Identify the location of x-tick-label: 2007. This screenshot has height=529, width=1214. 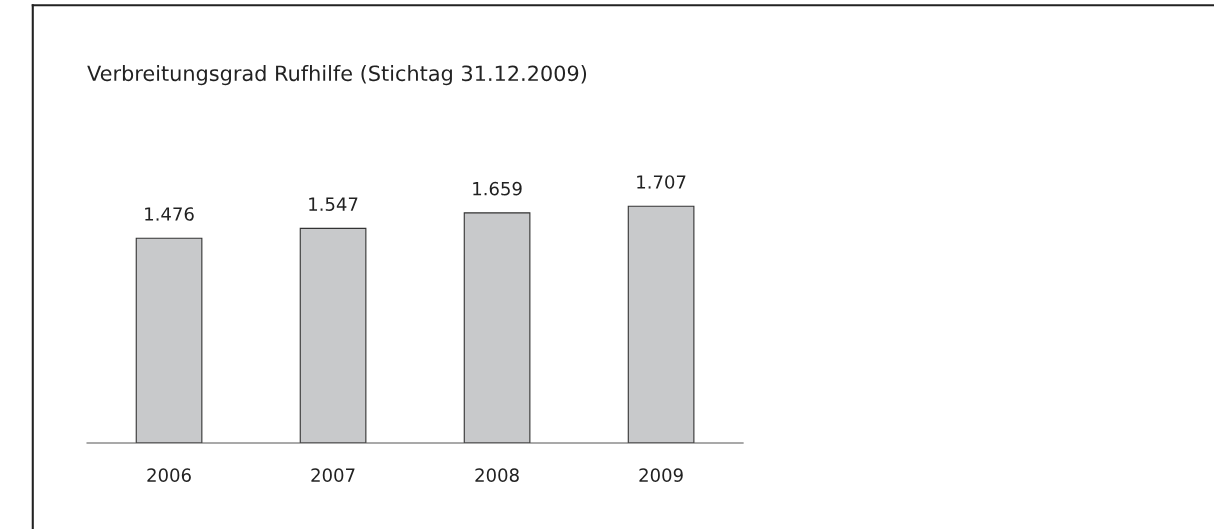
(333, 475).